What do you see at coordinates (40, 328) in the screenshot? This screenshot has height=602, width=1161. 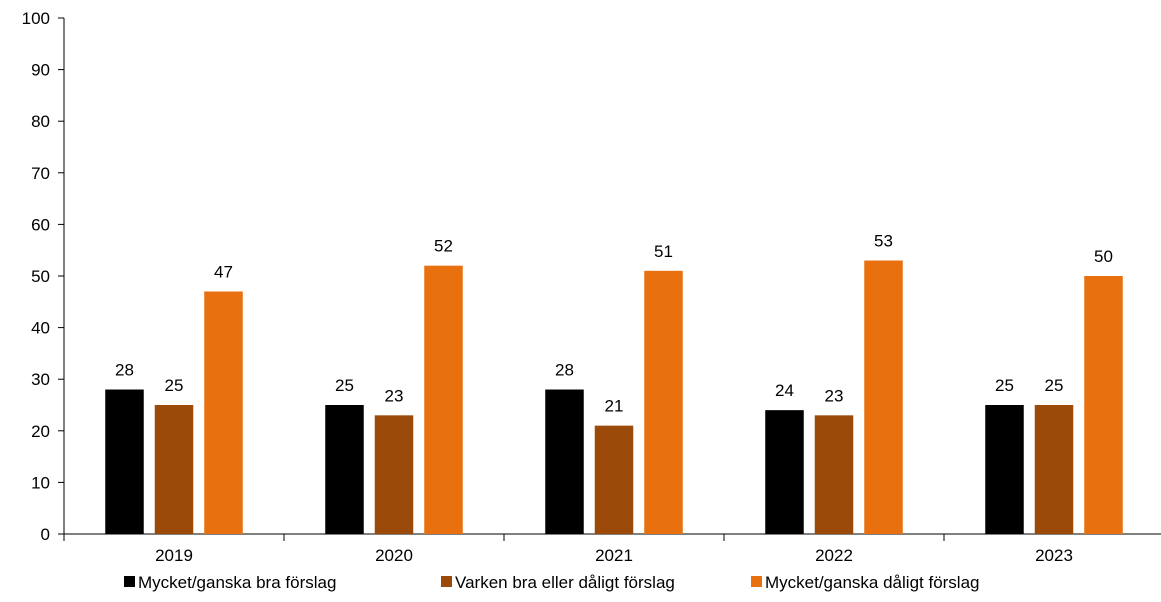 I see `y-tick-label: 40` at bounding box center [40, 328].